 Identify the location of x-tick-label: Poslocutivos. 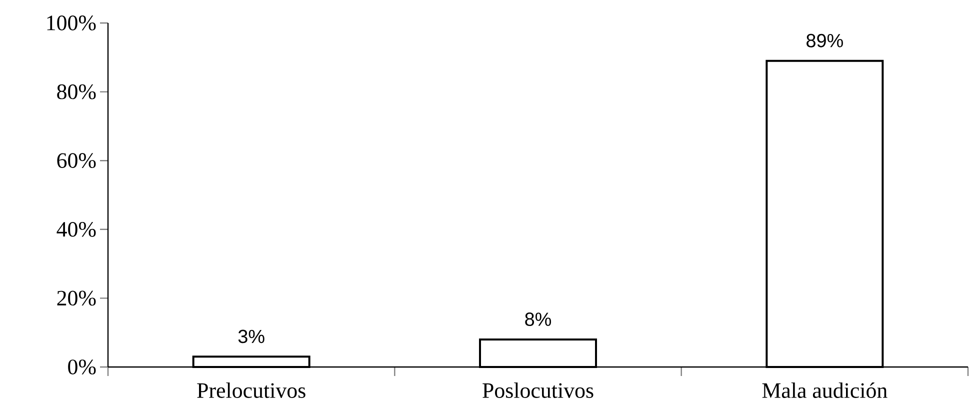
(538, 390).